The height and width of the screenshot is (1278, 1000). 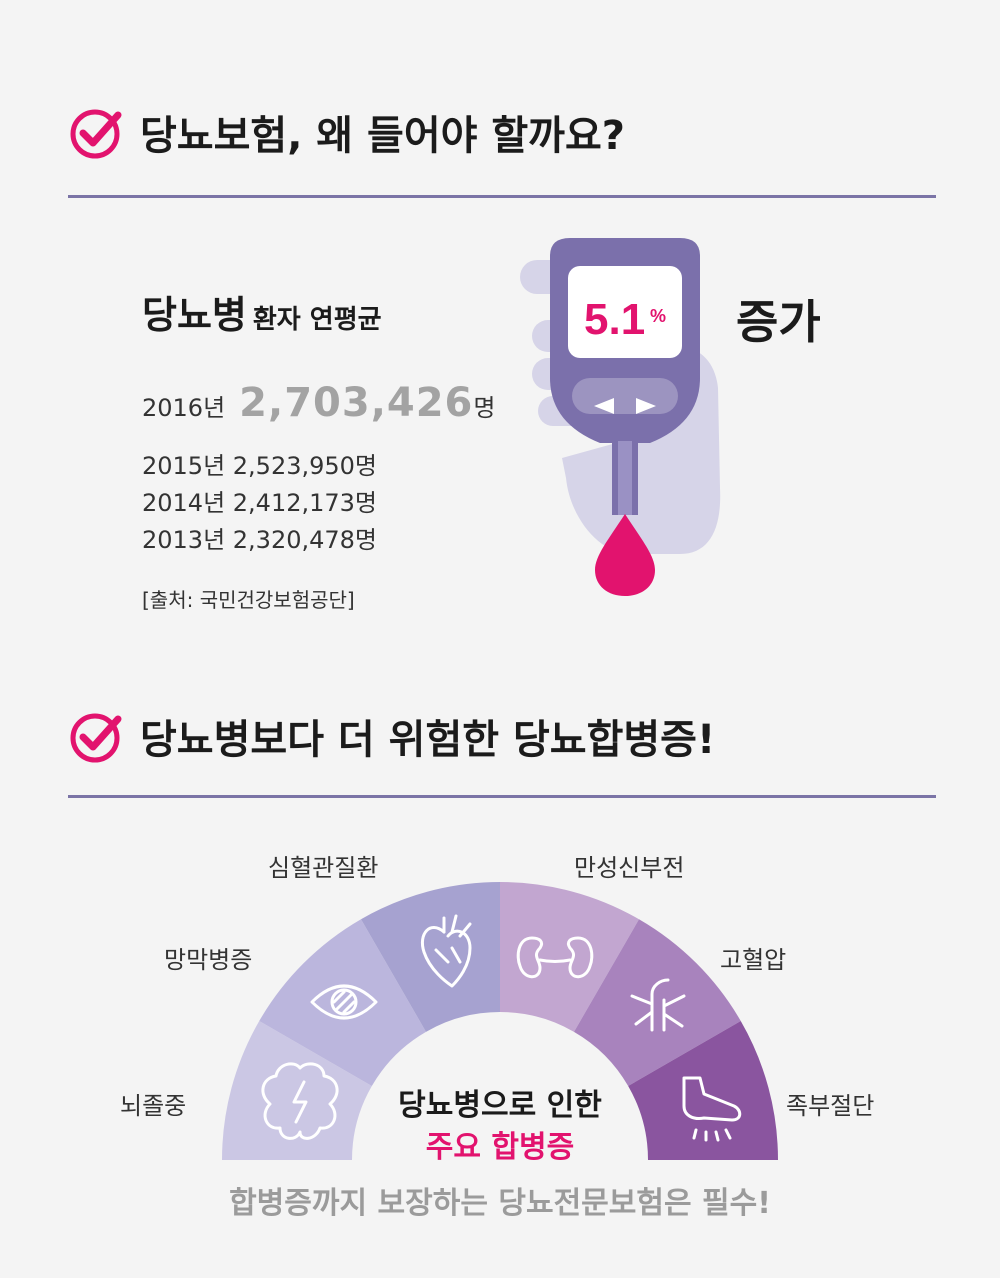 What do you see at coordinates (629, 868) in the screenshot?
I see `complication-label: 만성신부전` at bounding box center [629, 868].